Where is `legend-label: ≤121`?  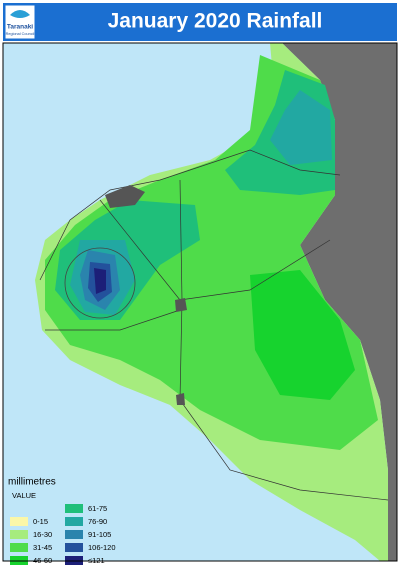
legend-label: ≤121 is located at coordinates (96, 560).